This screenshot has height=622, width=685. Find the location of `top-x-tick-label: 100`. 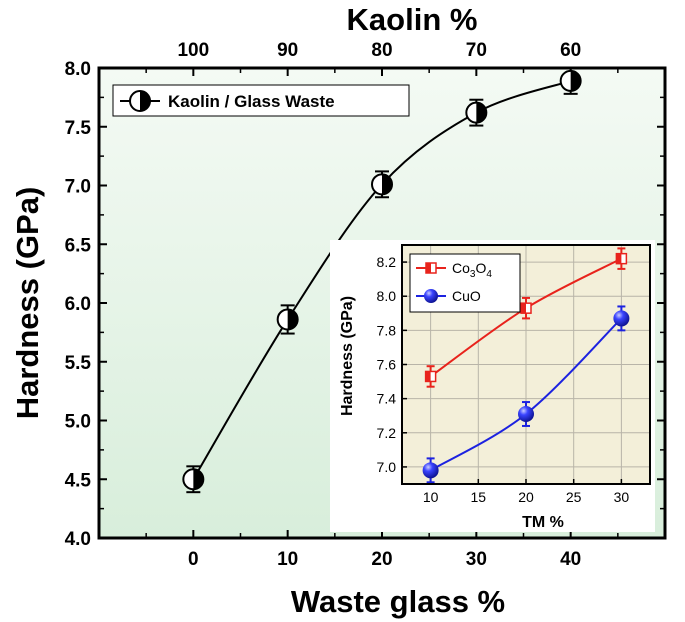

top-x-tick-label: 100 is located at coordinates (193, 50).